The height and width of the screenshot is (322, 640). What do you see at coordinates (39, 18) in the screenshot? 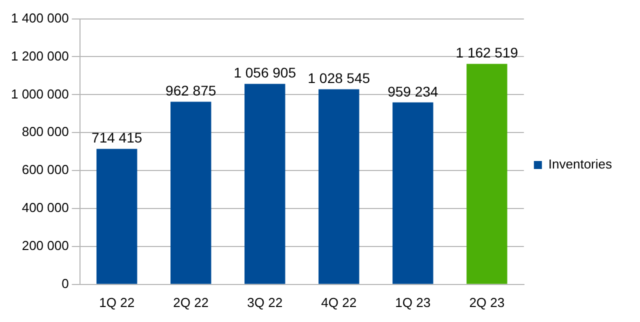
I see `y-tick-label: 1 400 000` at bounding box center [39, 18].